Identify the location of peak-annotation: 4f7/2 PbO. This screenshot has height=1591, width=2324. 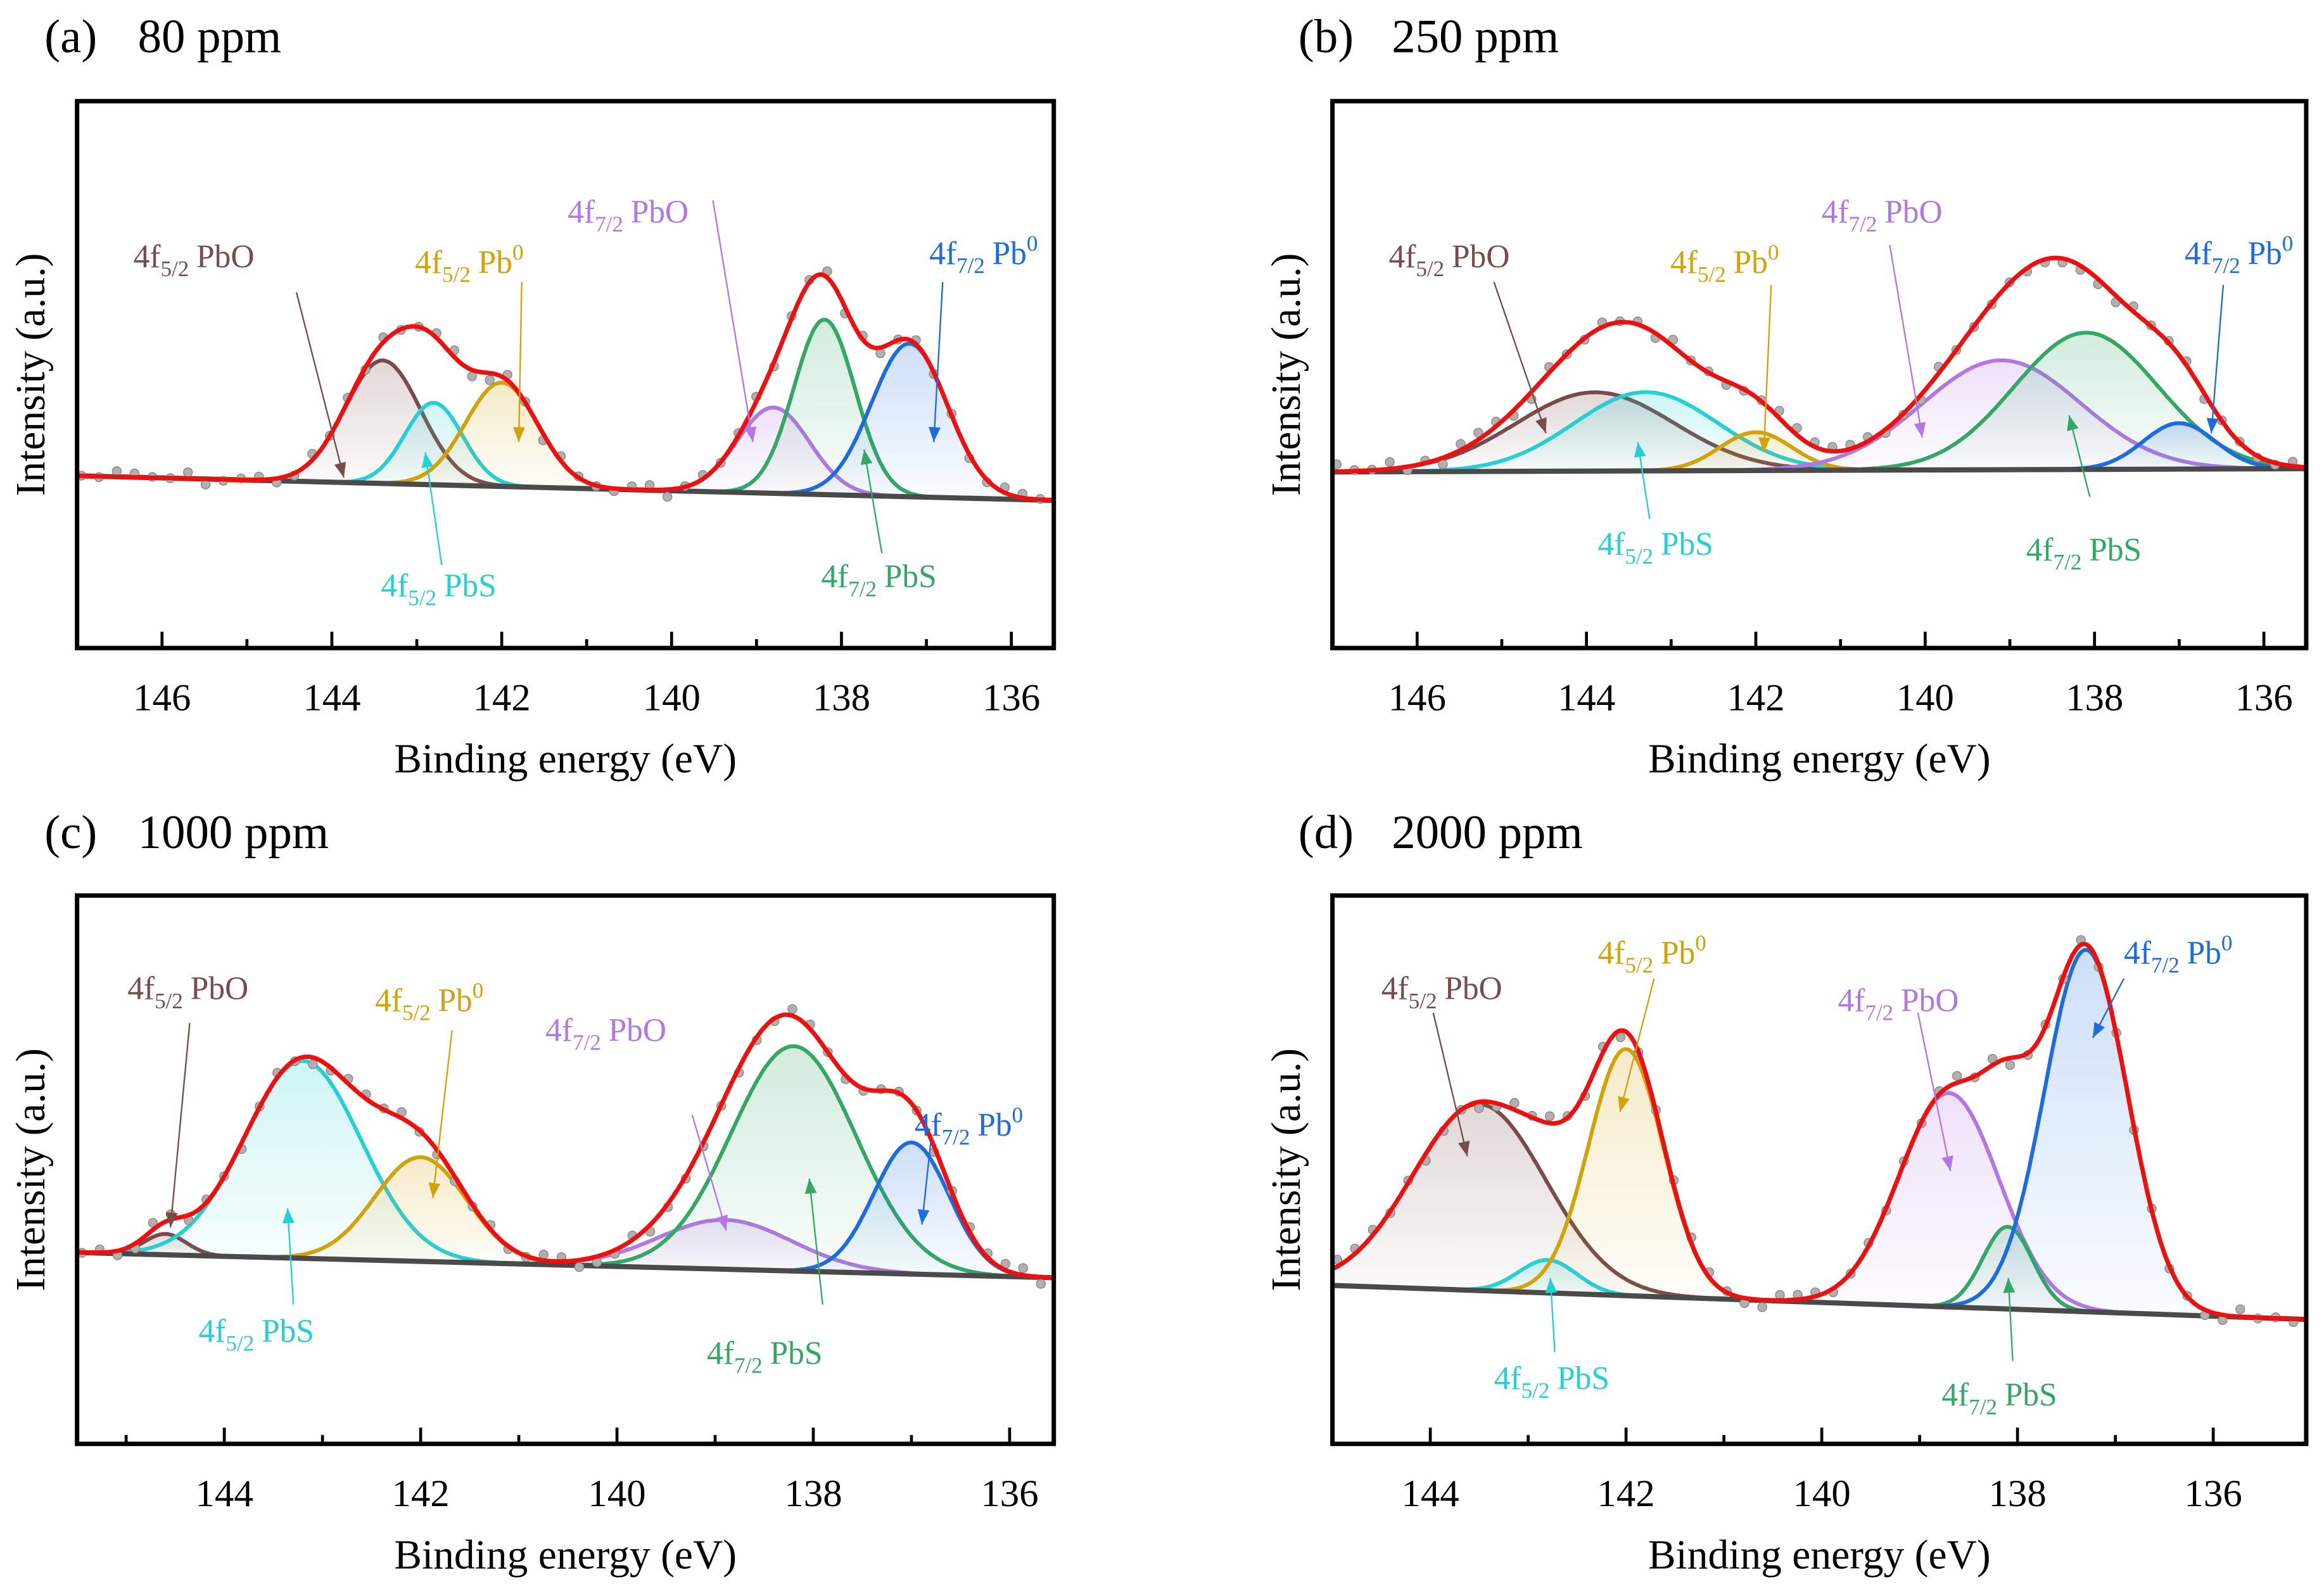
(662, 318).